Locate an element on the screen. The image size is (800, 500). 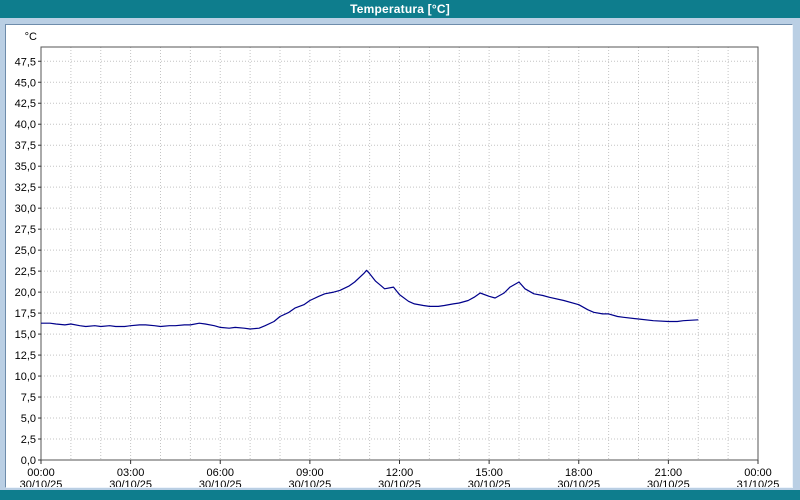
y-tick-label: 0,0 is located at coordinates (28, 461).